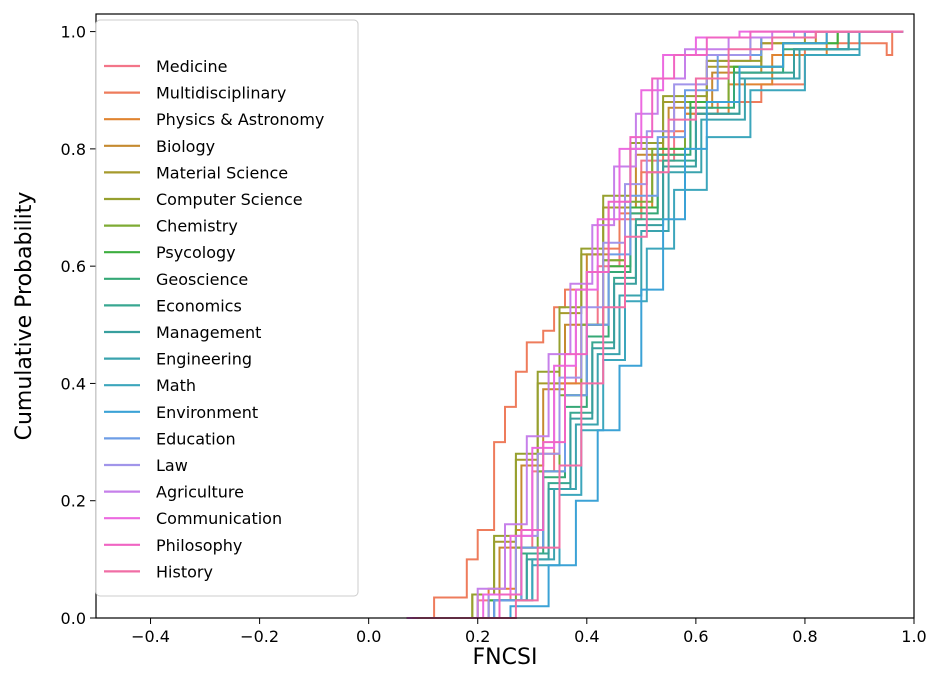 This screenshot has width=931, height=684. I want to click on x-tick-label: 0.4, so click(586, 636).